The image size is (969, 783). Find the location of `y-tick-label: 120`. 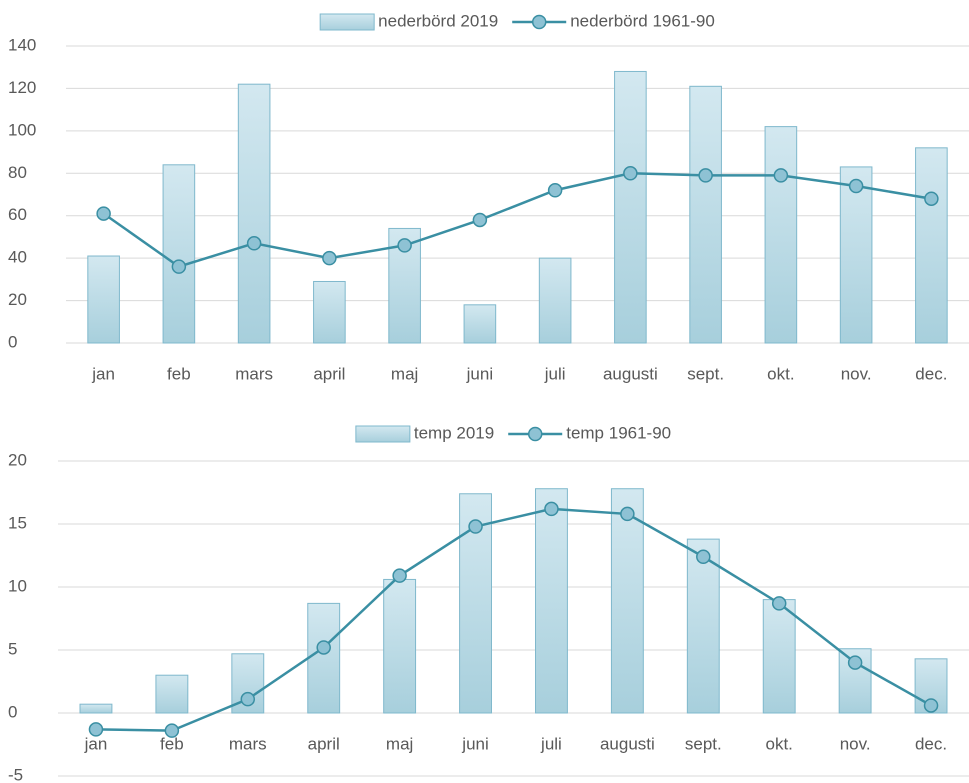

y-tick-label: 120 is located at coordinates (22, 87).